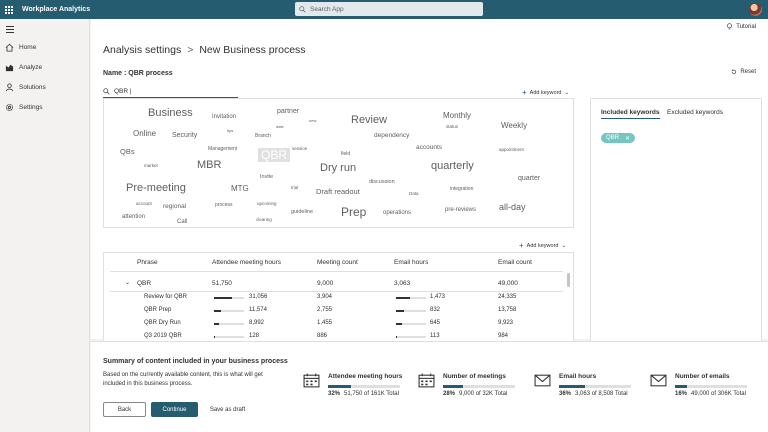  Describe the element at coordinates (346, 154) in the screenshot. I see `cloud-word: field` at that location.